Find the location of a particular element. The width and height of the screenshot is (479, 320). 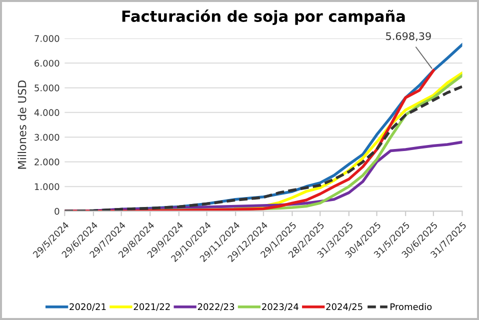

y-tick-label: 1.000 is located at coordinates (47, 186).